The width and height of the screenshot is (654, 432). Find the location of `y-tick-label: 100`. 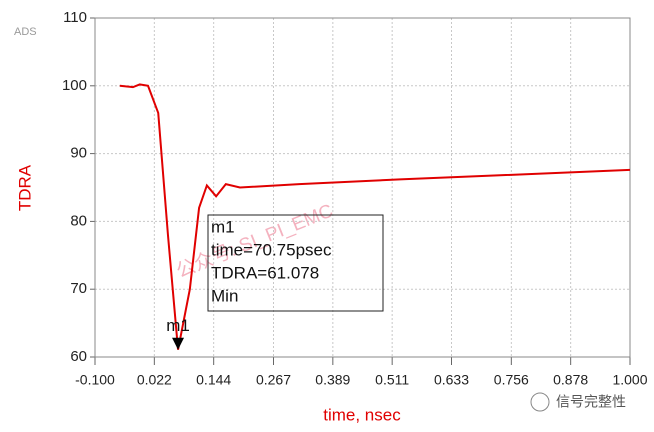

y-tick-label: 100 is located at coordinates (74, 85).